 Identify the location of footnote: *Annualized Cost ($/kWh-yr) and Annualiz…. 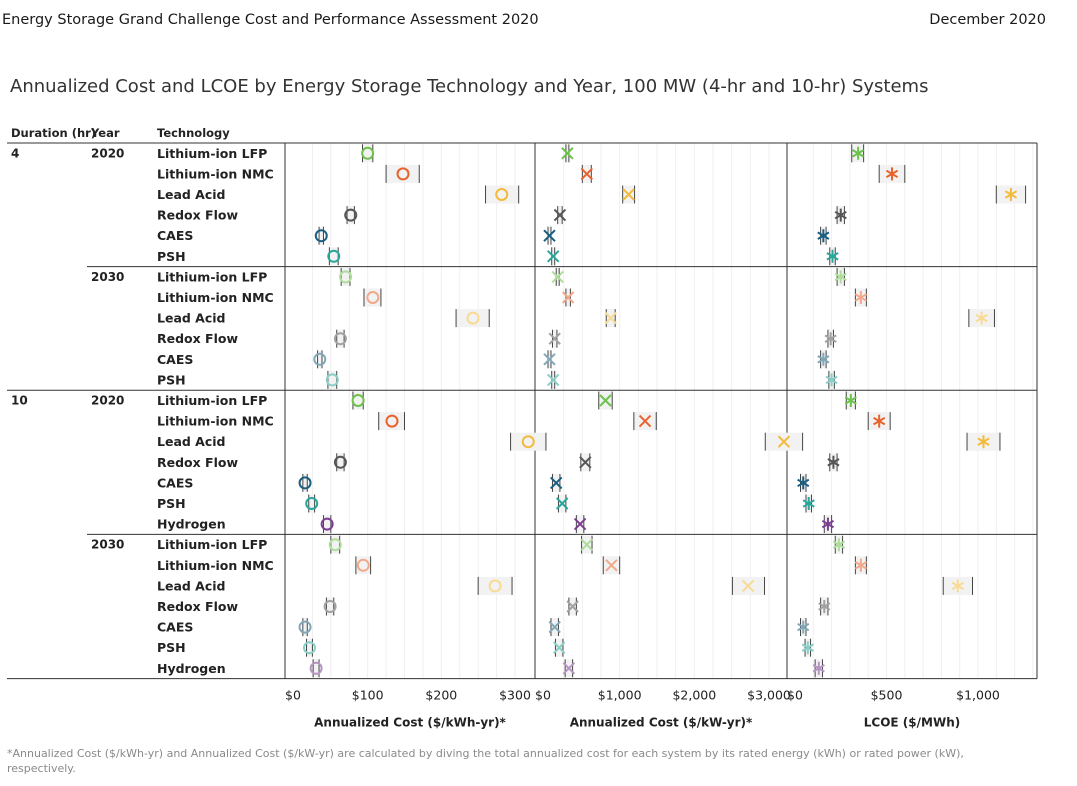
(485, 761).